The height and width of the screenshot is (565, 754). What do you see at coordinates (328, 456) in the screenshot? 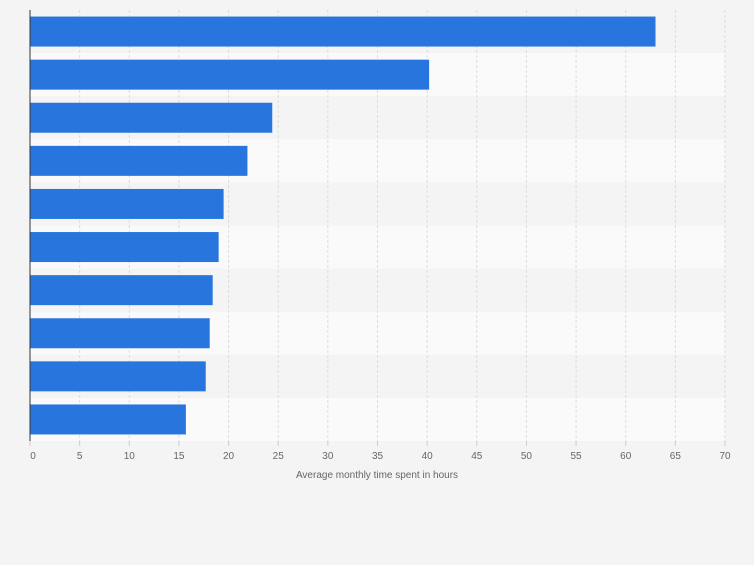
I see `x-tick-label: 30` at bounding box center [328, 456].